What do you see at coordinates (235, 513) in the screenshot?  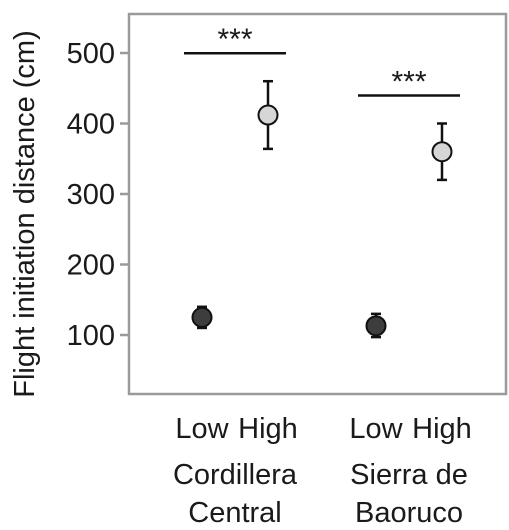 I see `x-group-label: Central` at bounding box center [235, 513].